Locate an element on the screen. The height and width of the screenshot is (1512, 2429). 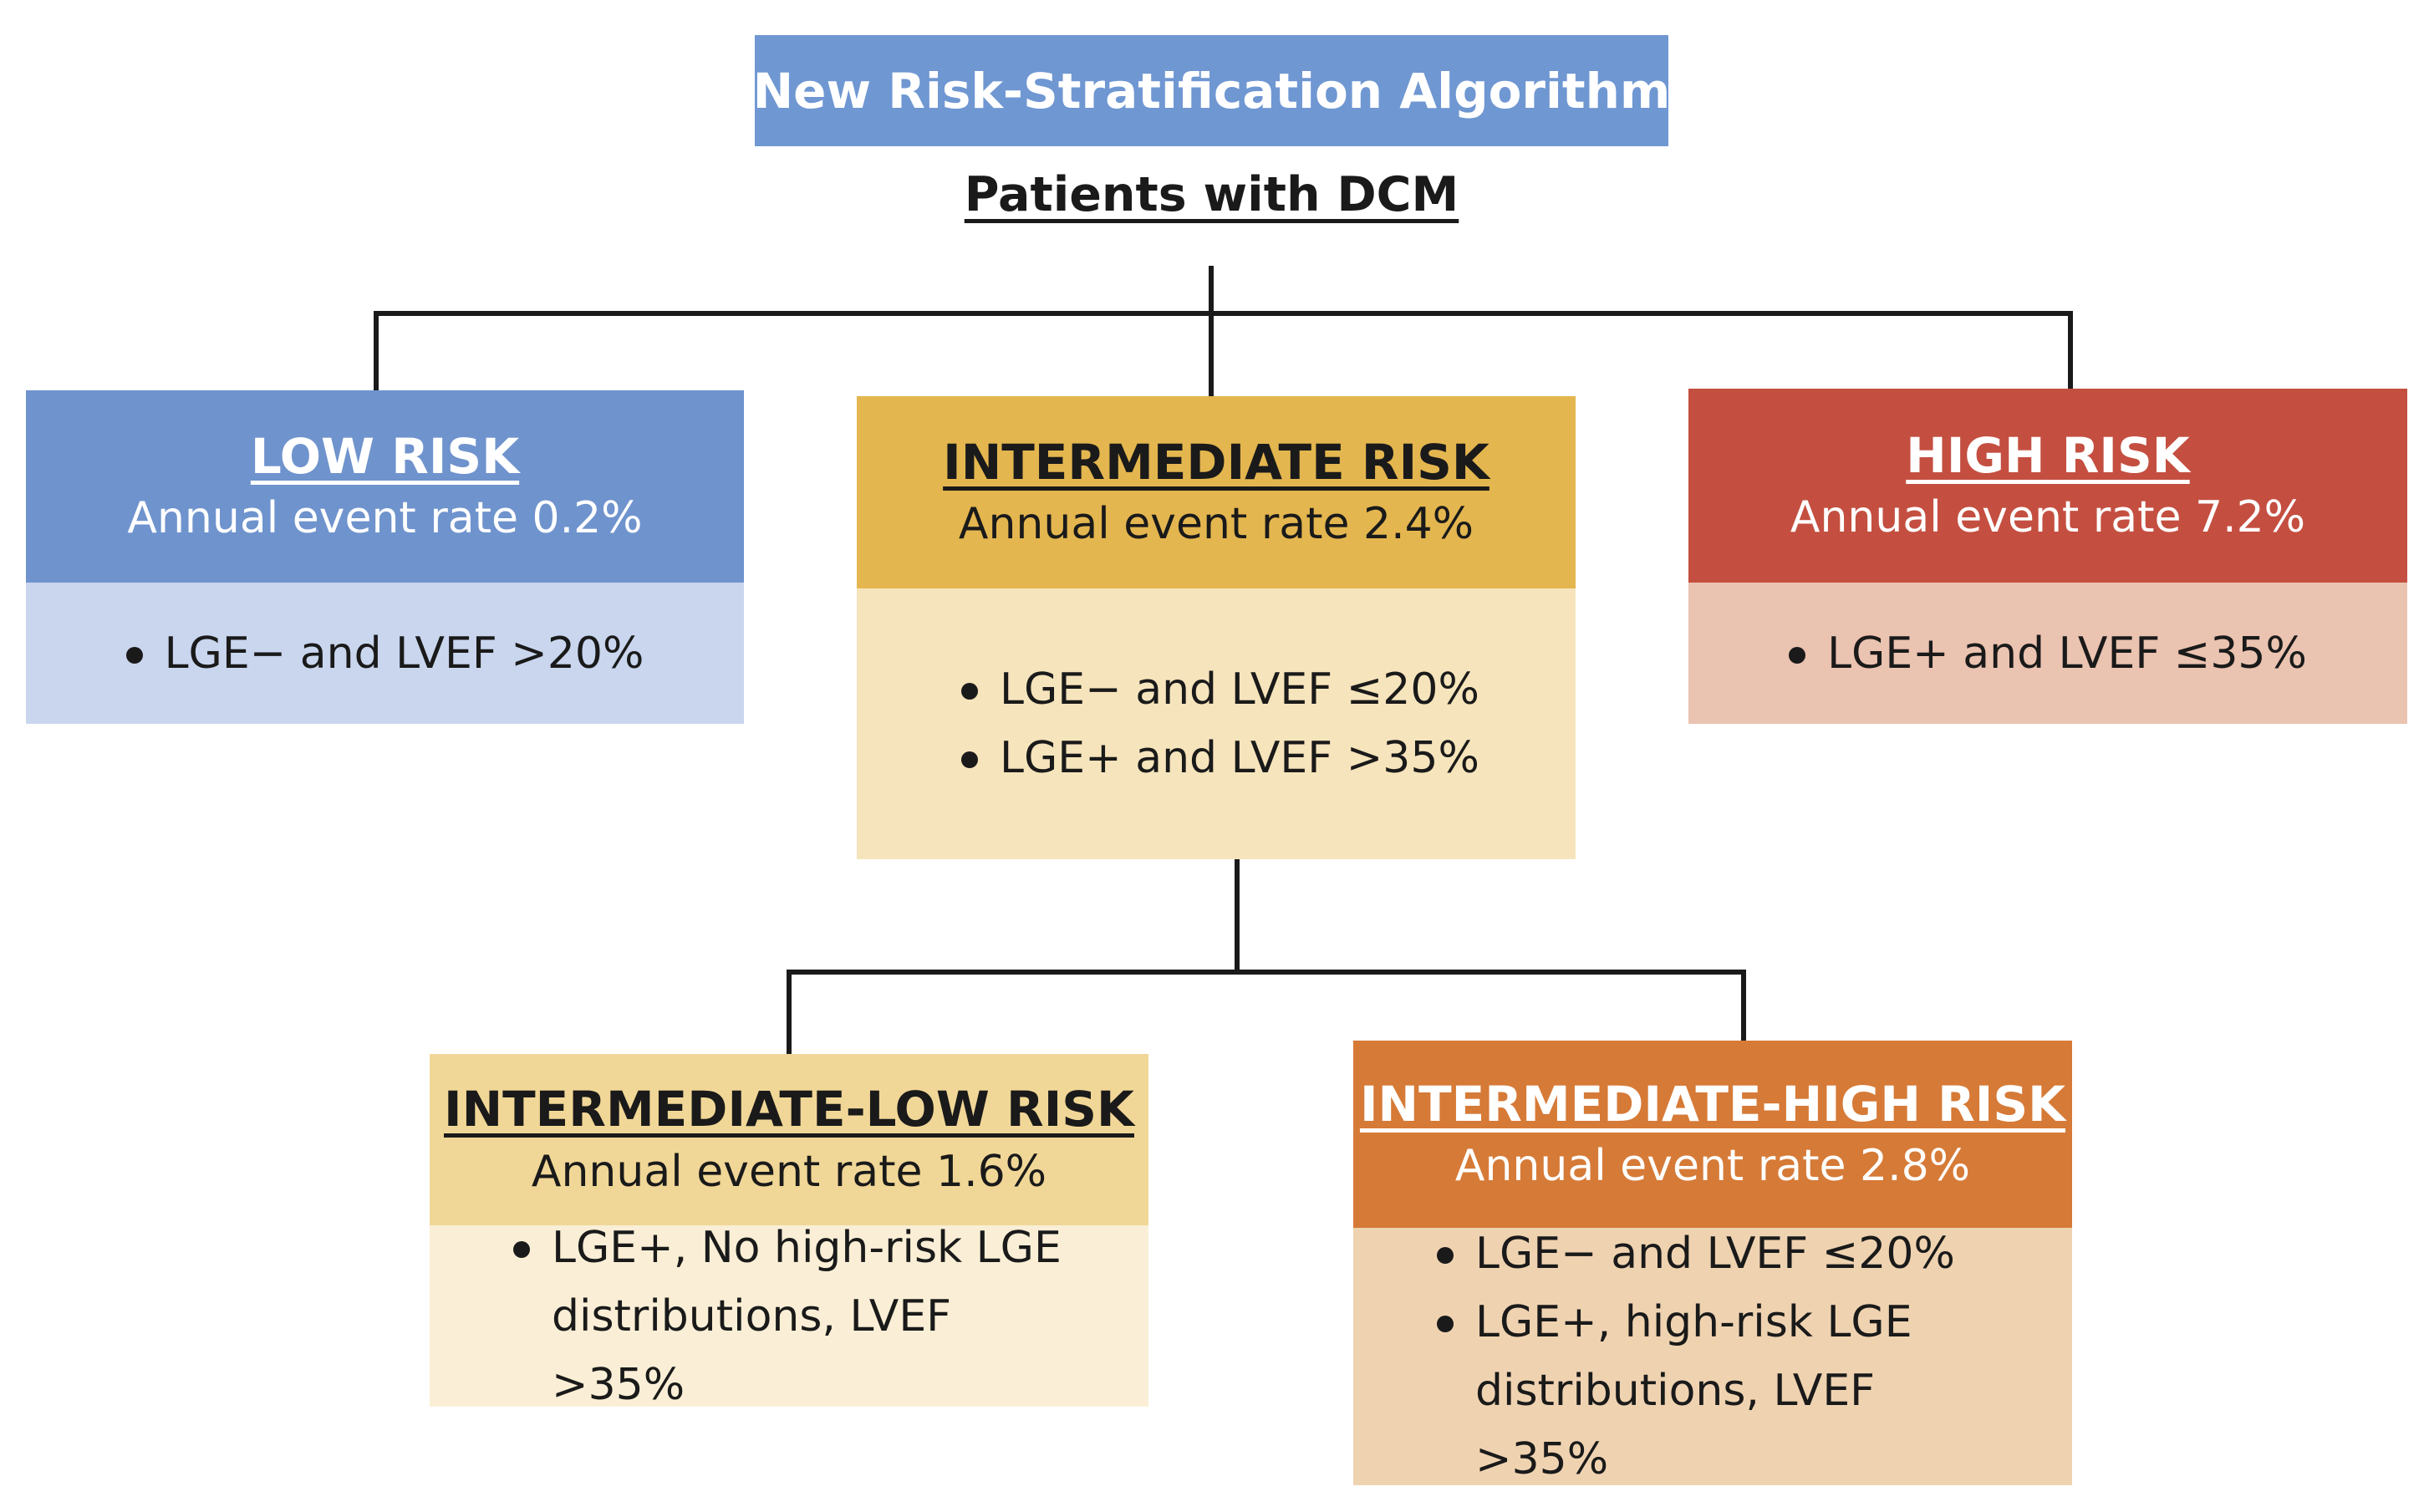
algorithm-title-box: New Risk-Stratification Algorithm is located at coordinates (1211, 90).